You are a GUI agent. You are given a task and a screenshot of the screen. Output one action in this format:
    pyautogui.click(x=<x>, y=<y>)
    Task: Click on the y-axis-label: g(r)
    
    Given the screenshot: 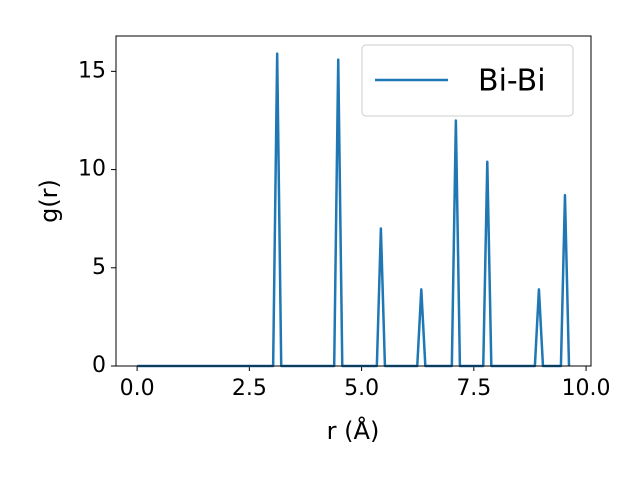 What is the action you would take?
    pyautogui.click(x=49, y=201)
    